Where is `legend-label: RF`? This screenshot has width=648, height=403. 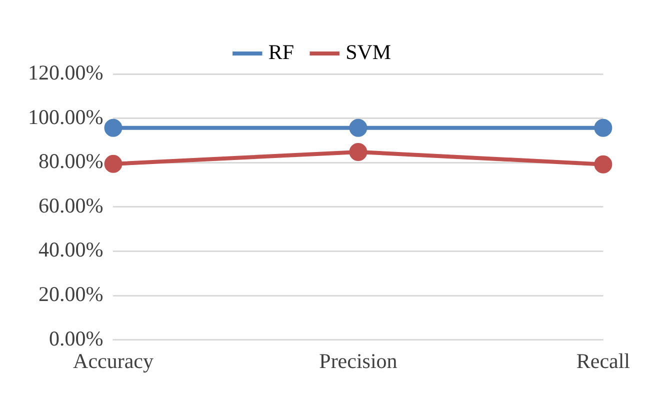 legend-label: RF is located at coordinates (281, 52).